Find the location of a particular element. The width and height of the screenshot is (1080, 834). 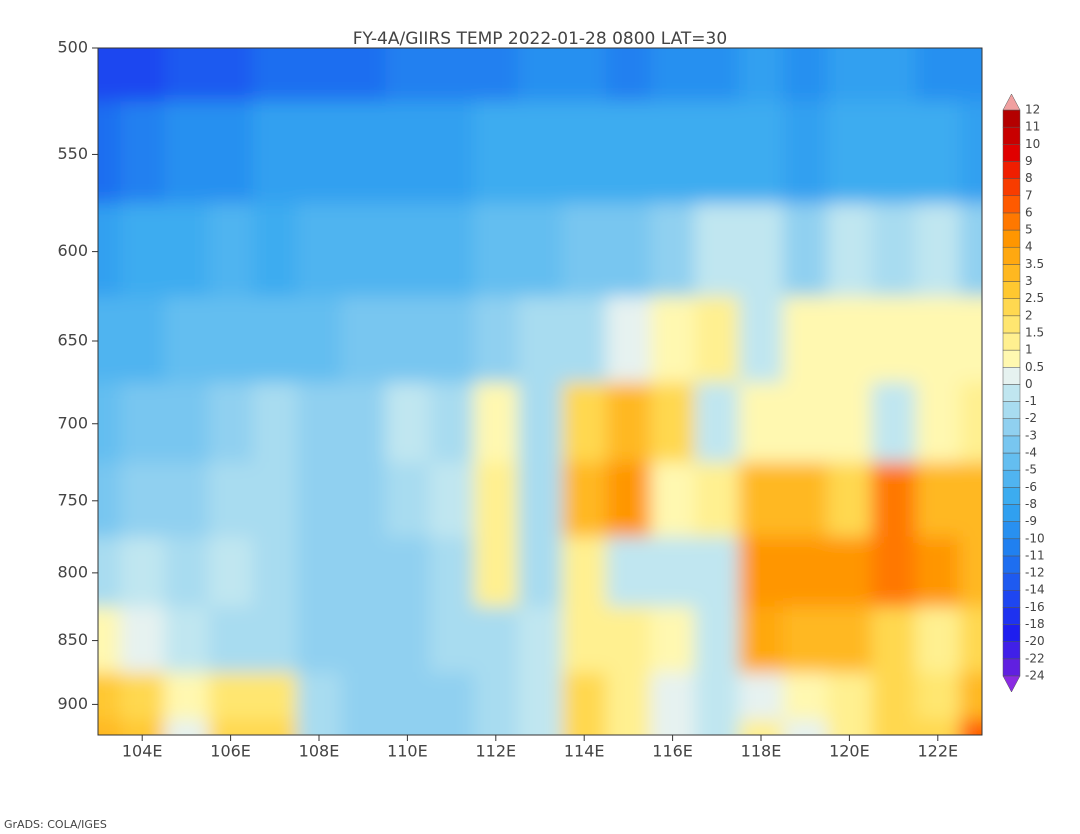

colorbar-label: -12 is located at coordinates (1035, 573).